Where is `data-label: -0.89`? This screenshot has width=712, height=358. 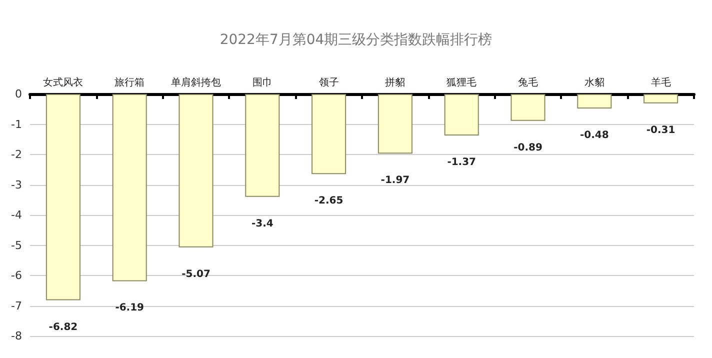
data-label: -0.89 is located at coordinates (528, 148).